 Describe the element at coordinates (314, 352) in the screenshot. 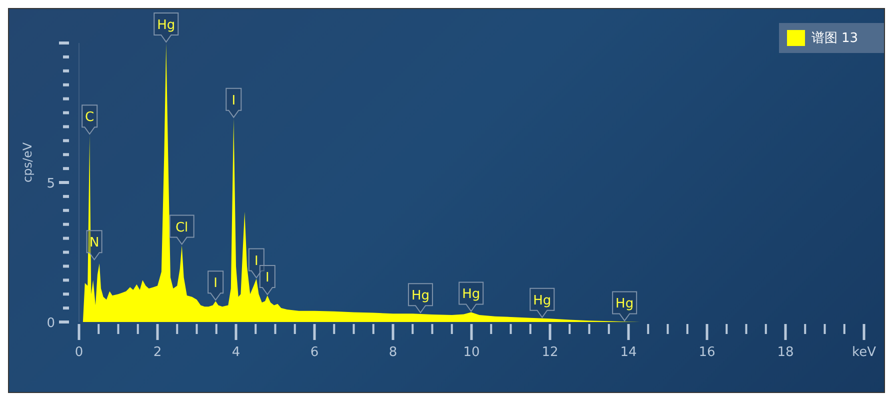

I see `x-tick-label: 6` at that location.